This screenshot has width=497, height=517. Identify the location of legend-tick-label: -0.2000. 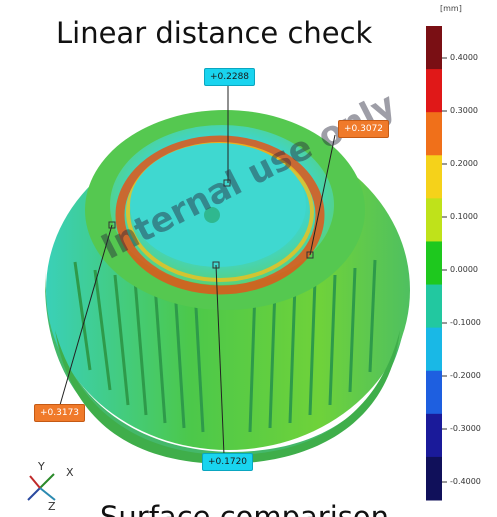
(465, 375).